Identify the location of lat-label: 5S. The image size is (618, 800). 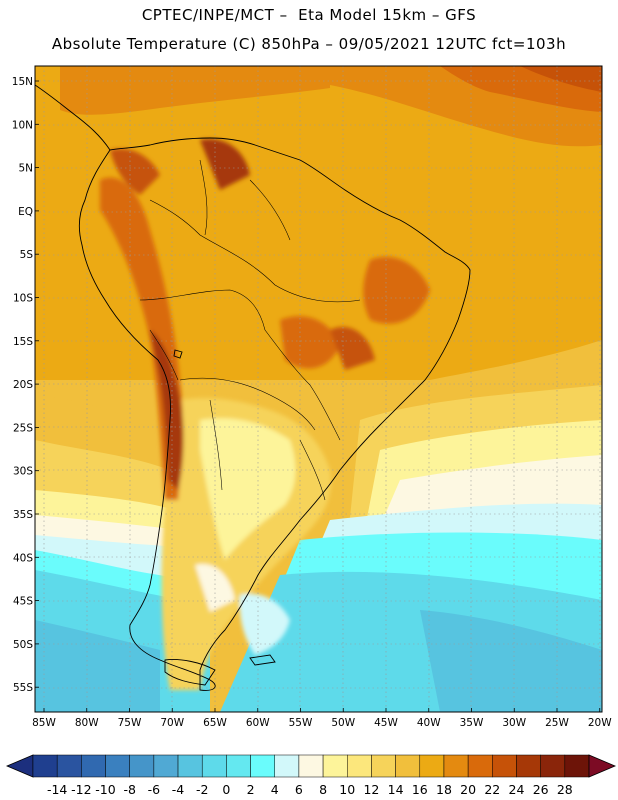
(27, 255).